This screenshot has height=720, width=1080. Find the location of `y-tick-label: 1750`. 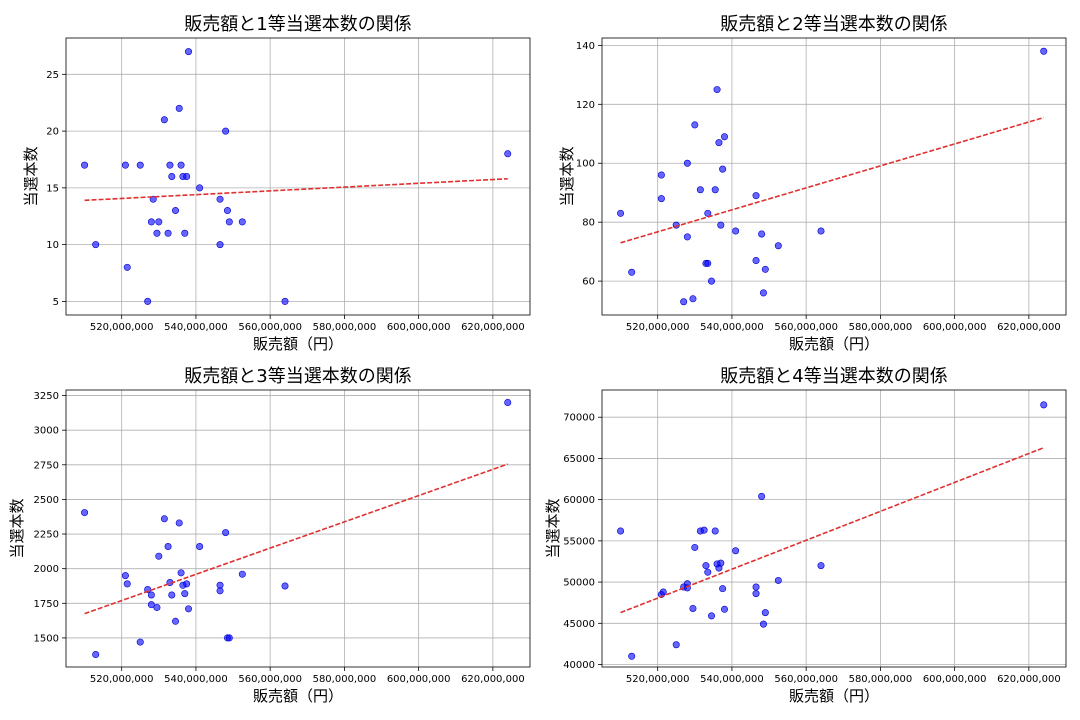

y-tick-label: 1750 is located at coordinates (46, 604).